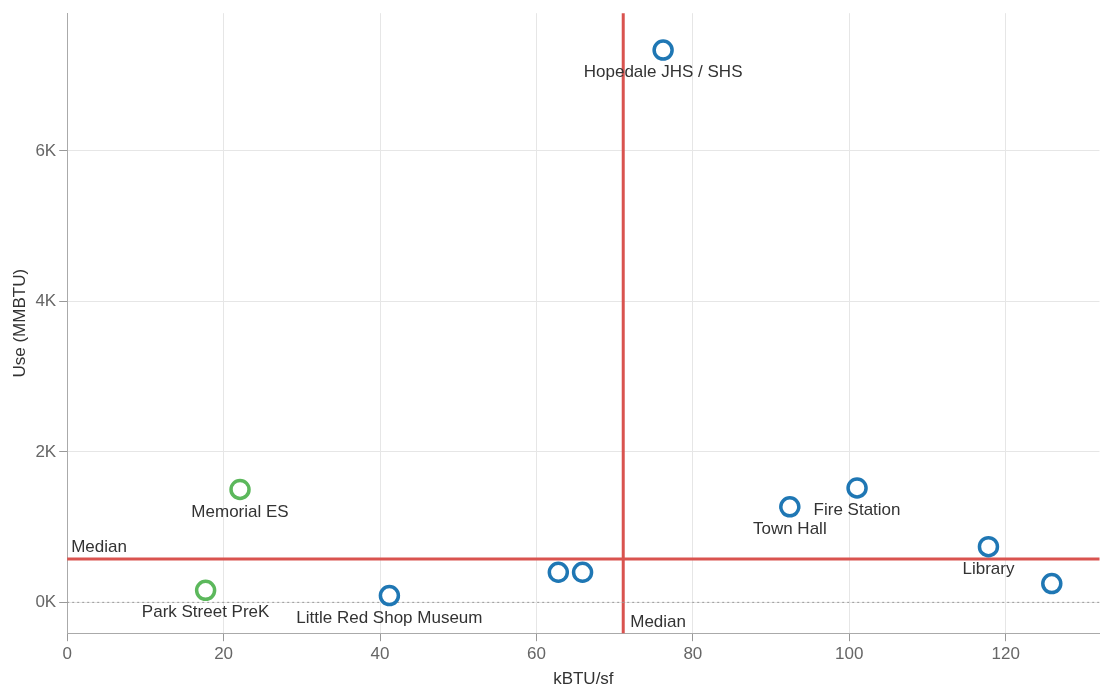 The height and width of the screenshot is (692, 1112). I want to click on annotation: Memorial ES, so click(240, 511).